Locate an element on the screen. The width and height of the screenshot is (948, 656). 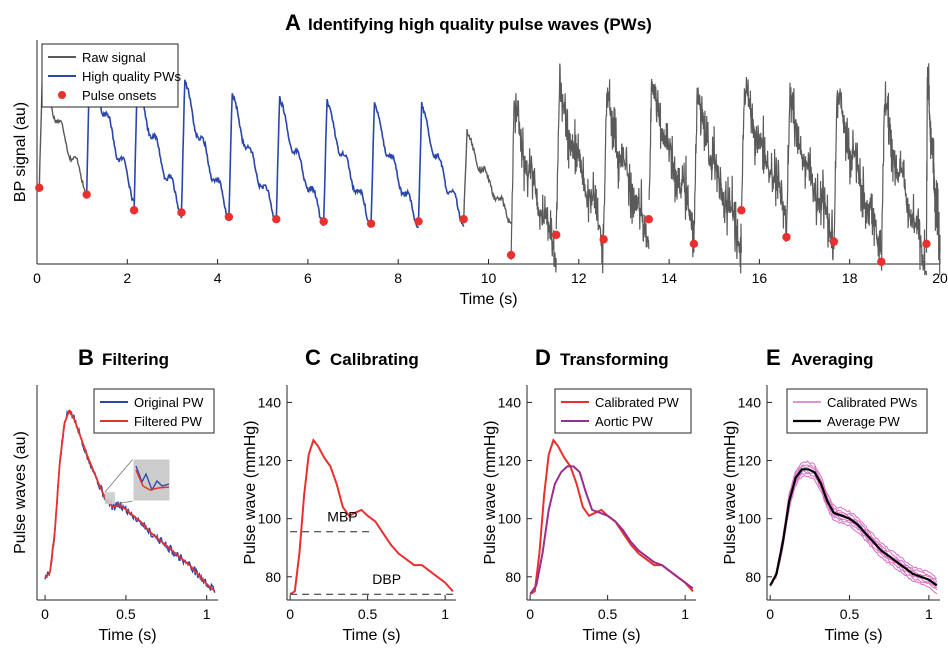
x-tick-label: 8 is located at coordinates (398, 278).